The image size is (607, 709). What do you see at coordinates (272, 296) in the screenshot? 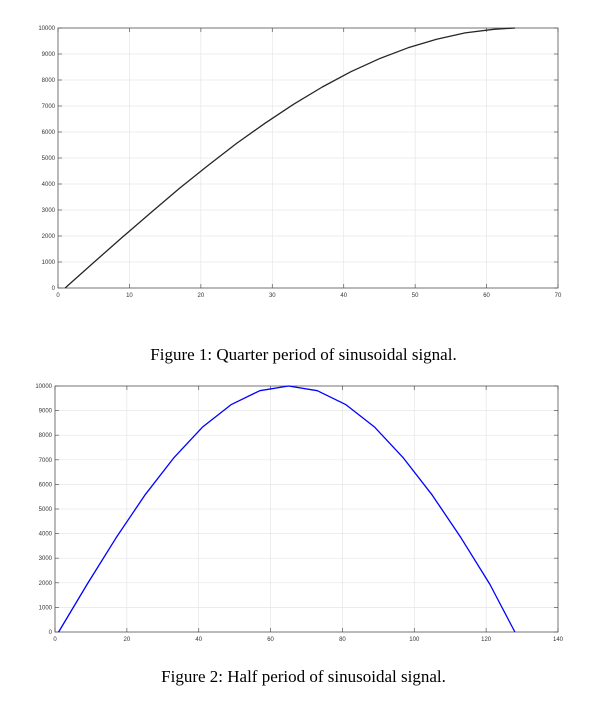
I see `x-tick-label: 30` at bounding box center [272, 296].